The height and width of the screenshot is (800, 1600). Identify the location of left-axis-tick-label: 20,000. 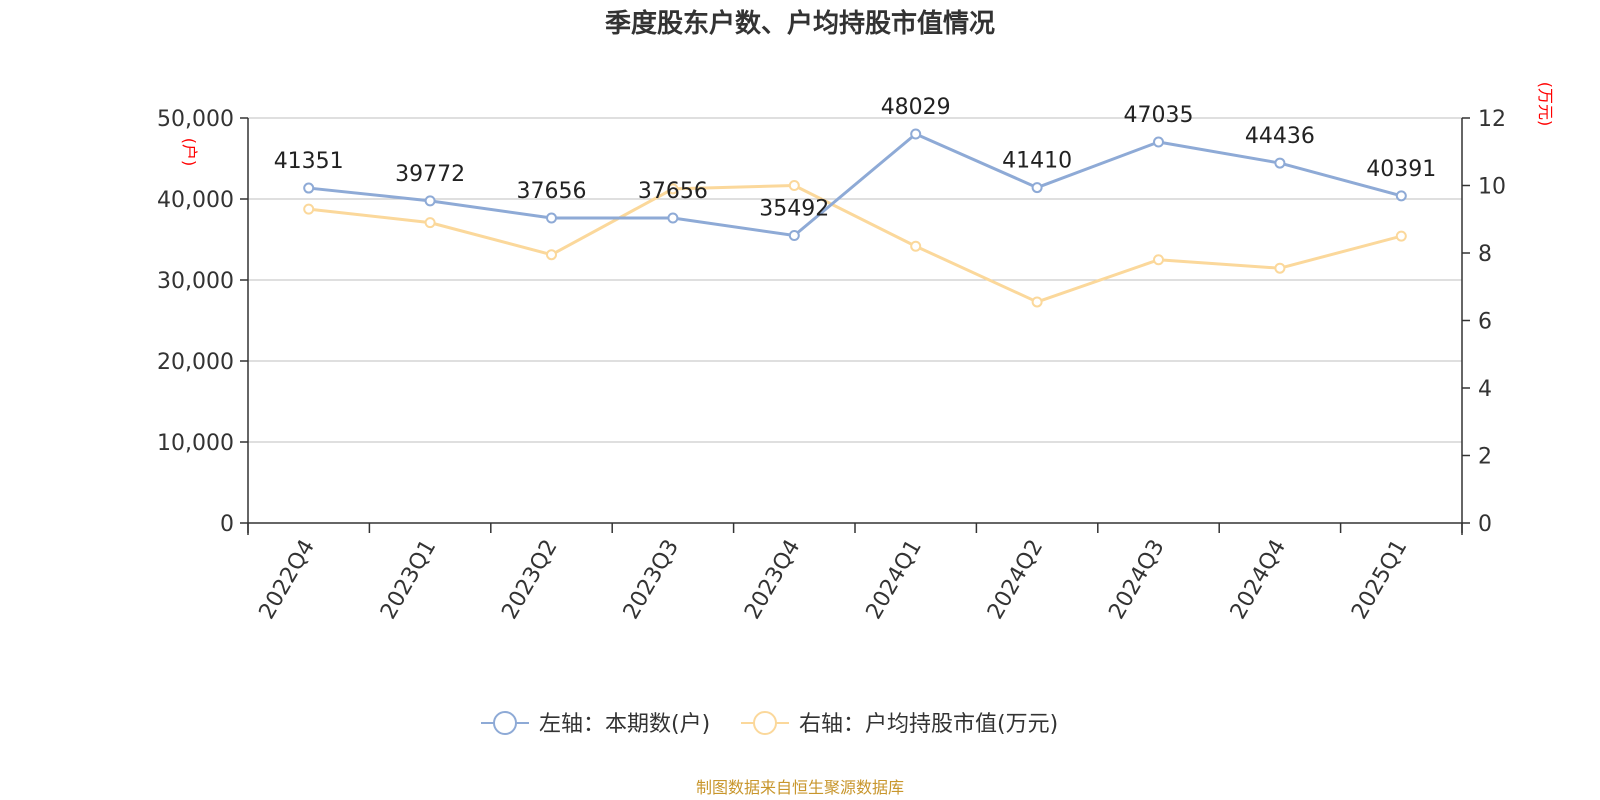
(195, 362).